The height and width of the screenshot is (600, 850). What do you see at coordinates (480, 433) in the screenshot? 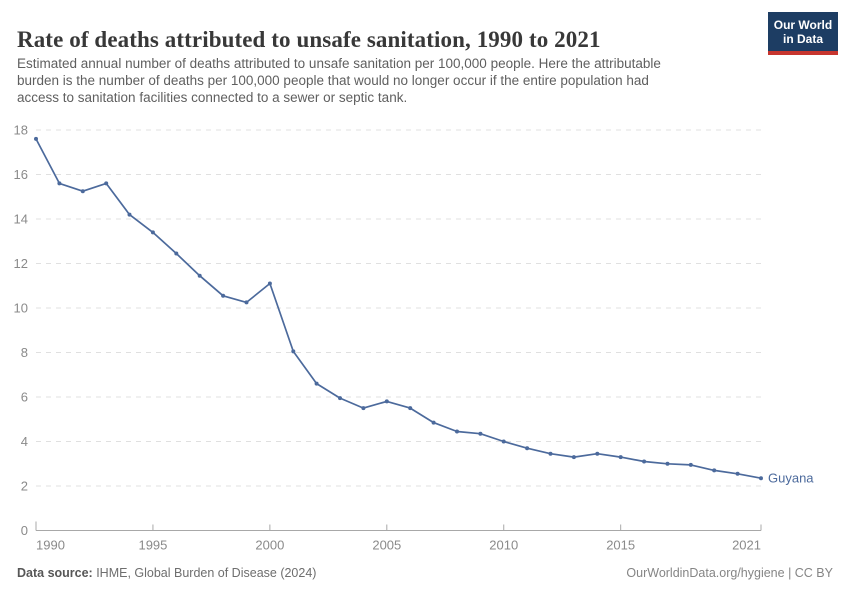
I see `data-point-2009` at bounding box center [480, 433].